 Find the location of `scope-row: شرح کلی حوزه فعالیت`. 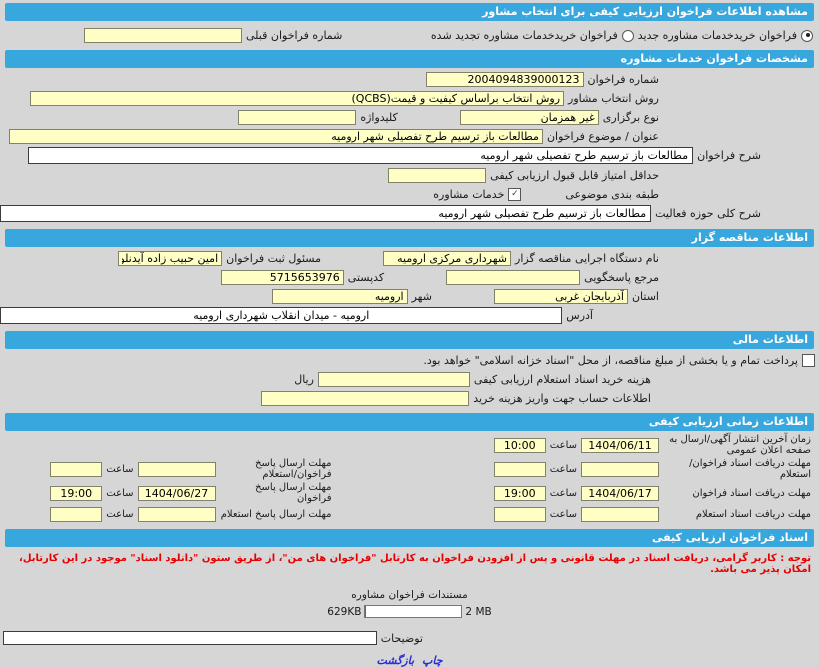

scope-row: شرح کلی حوزه فعالیت is located at coordinates (409, 213).